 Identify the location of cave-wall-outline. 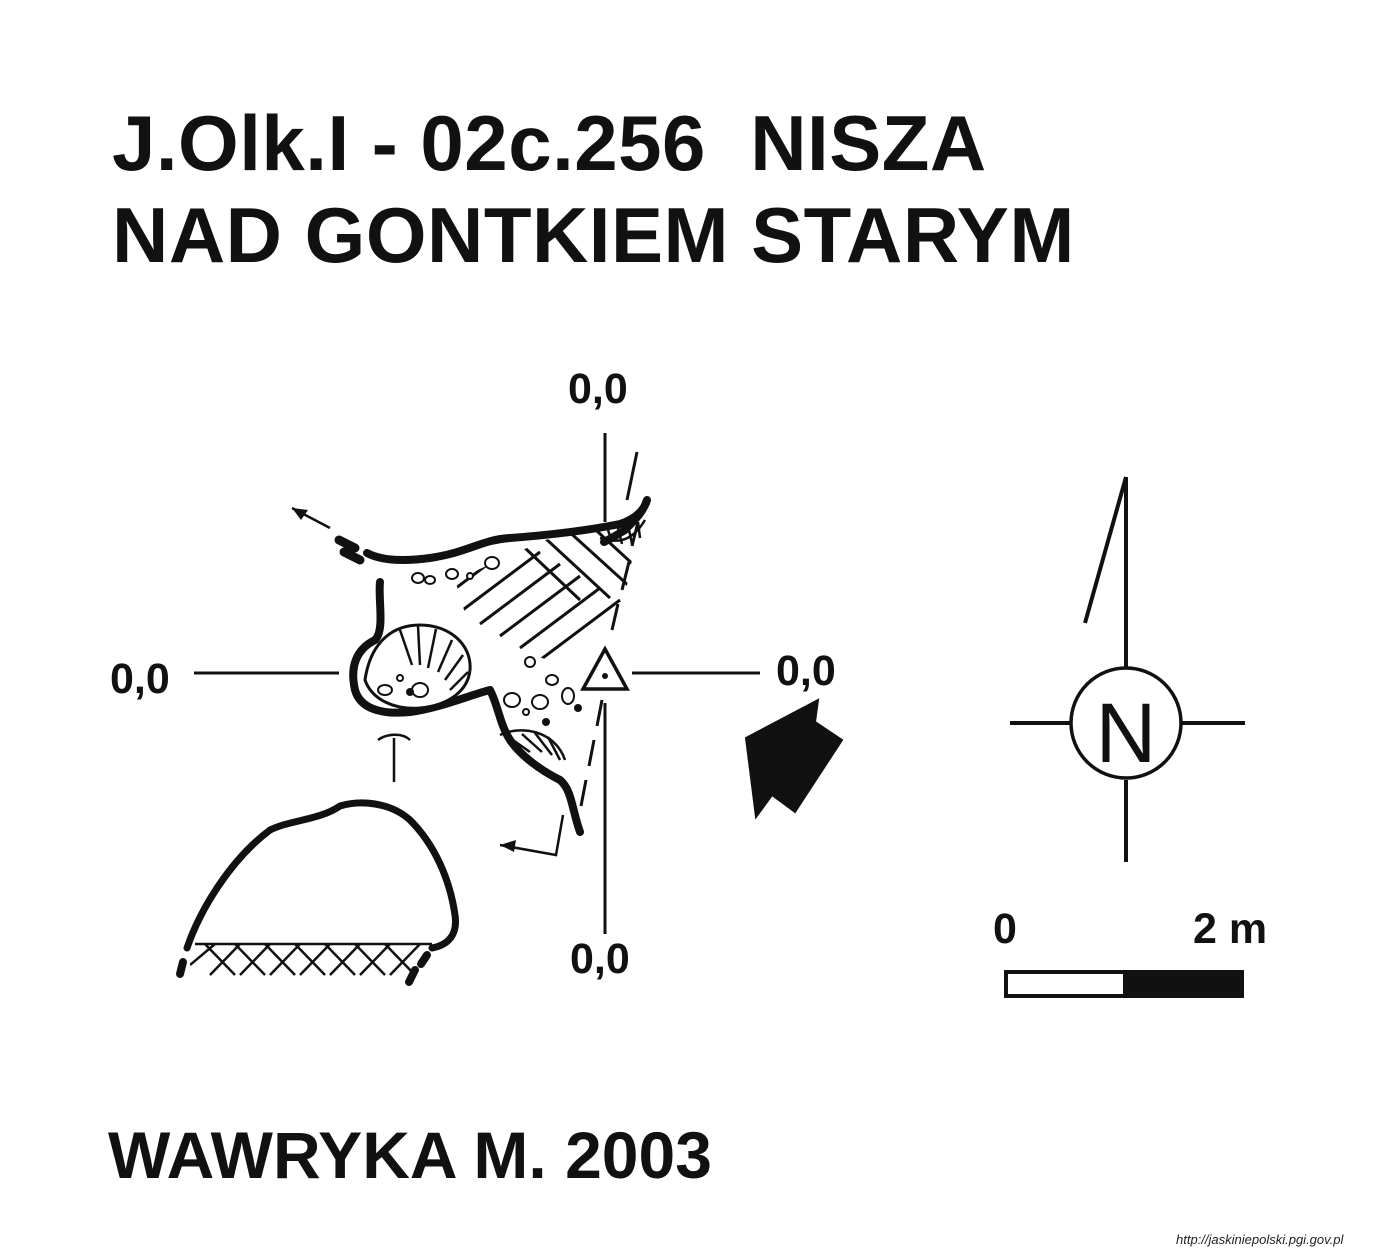
(500, 666).